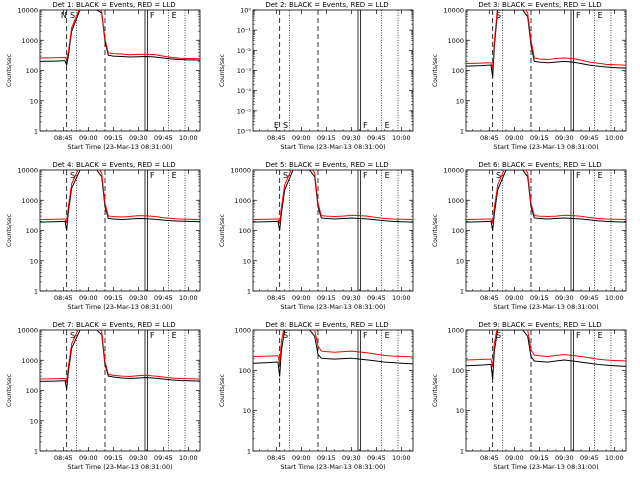 The image size is (640, 480). What do you see at coordinates (113, 5) in the screenshot?
I see `panel-title: Det 1: BLACK = Events, RED = LLD` at bounding box center [113, 5].